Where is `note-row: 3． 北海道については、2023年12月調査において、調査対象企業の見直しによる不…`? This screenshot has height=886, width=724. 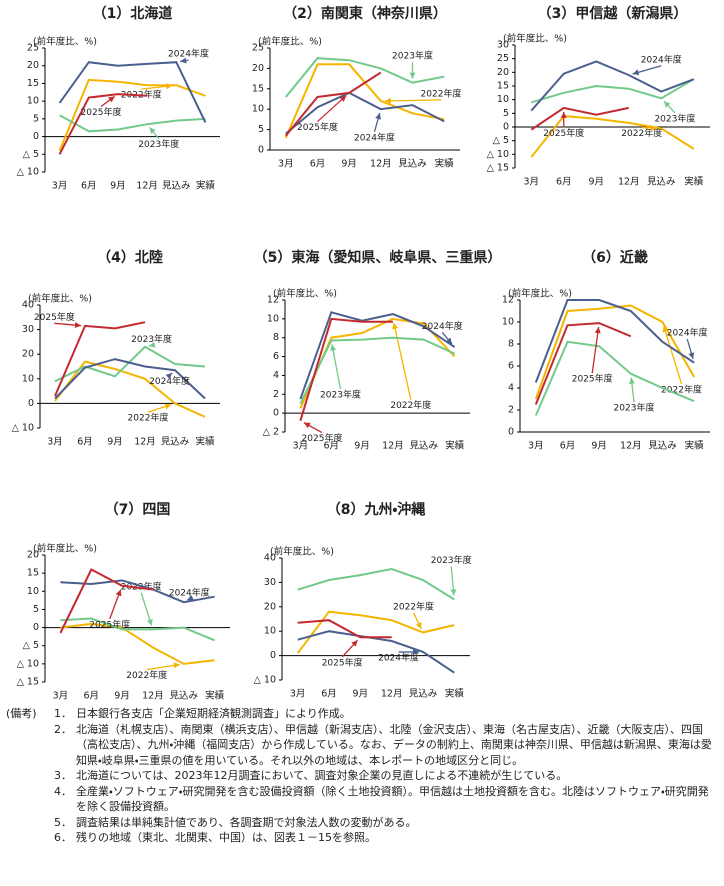
note-row: 3． 北海道については、2023年12月調査において、調査対象企業の見直しによる不… is located at coordinates (362, 776).